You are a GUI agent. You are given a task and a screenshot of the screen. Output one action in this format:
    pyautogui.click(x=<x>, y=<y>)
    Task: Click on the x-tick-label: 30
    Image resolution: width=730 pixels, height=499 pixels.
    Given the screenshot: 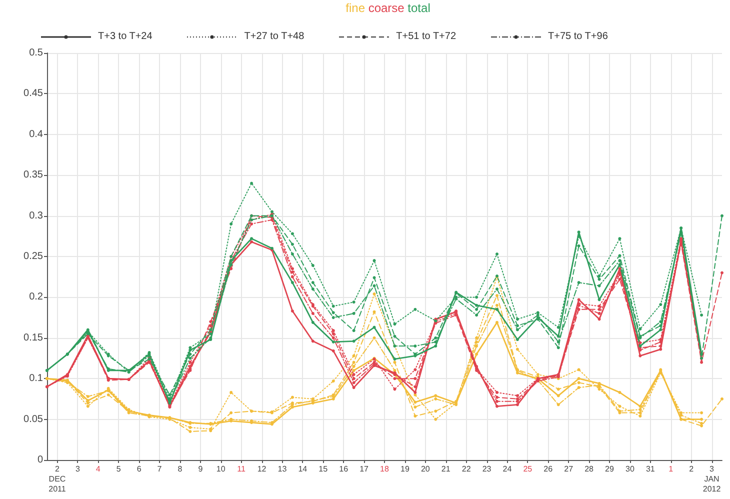 What is the action you would take?
    pyautogui.click(x=630, y=469)
    